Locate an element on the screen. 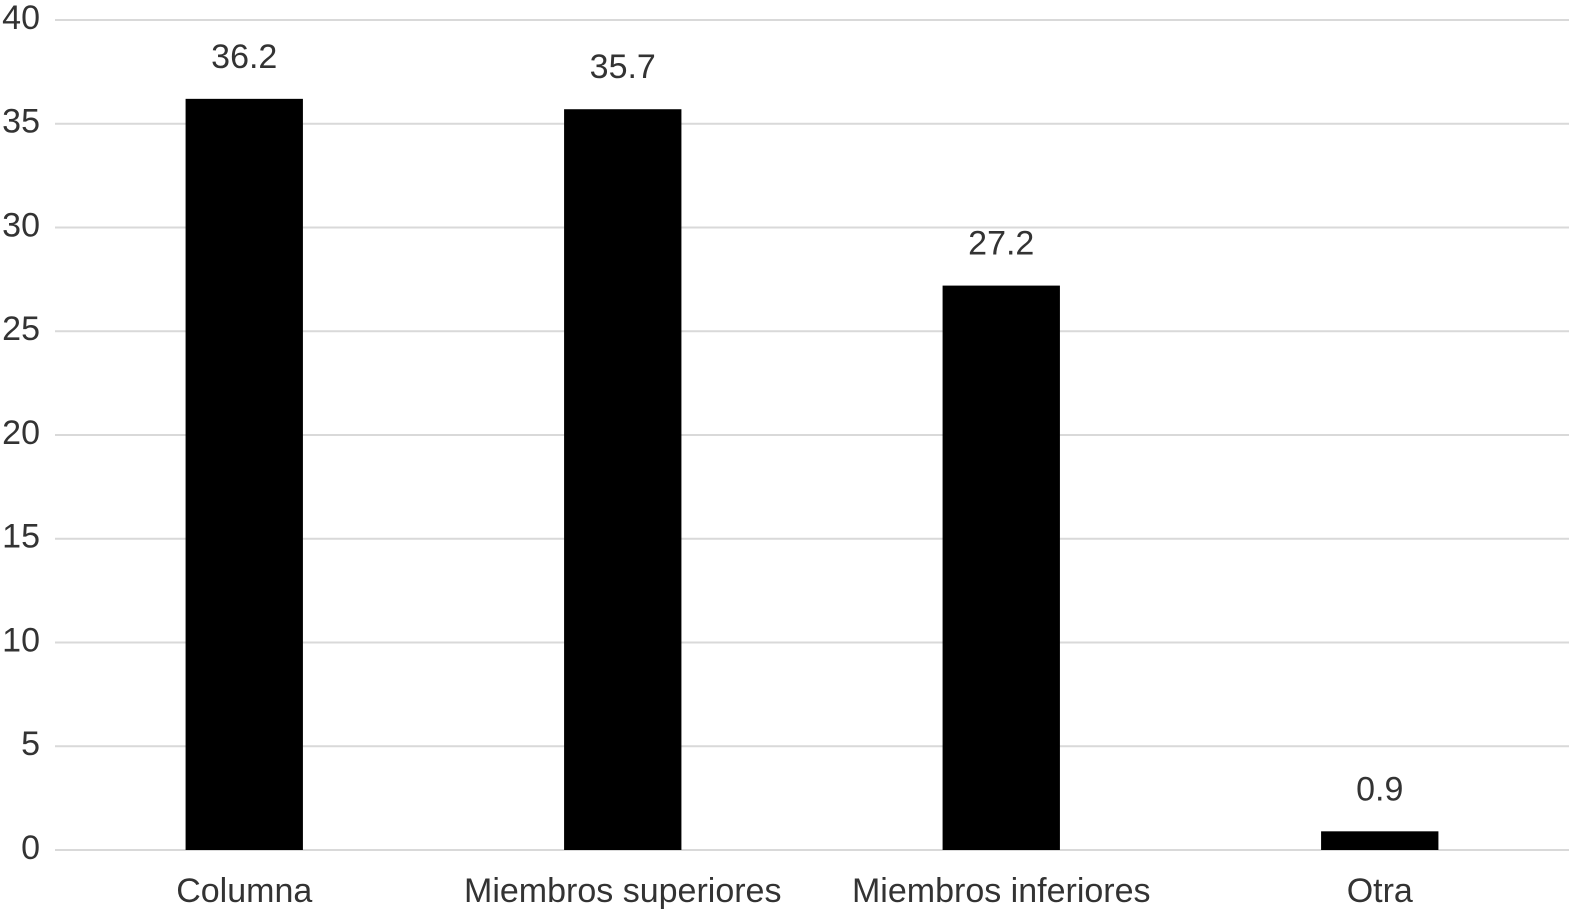  y-tick-label: 25 is located at coordinates (21, 329).